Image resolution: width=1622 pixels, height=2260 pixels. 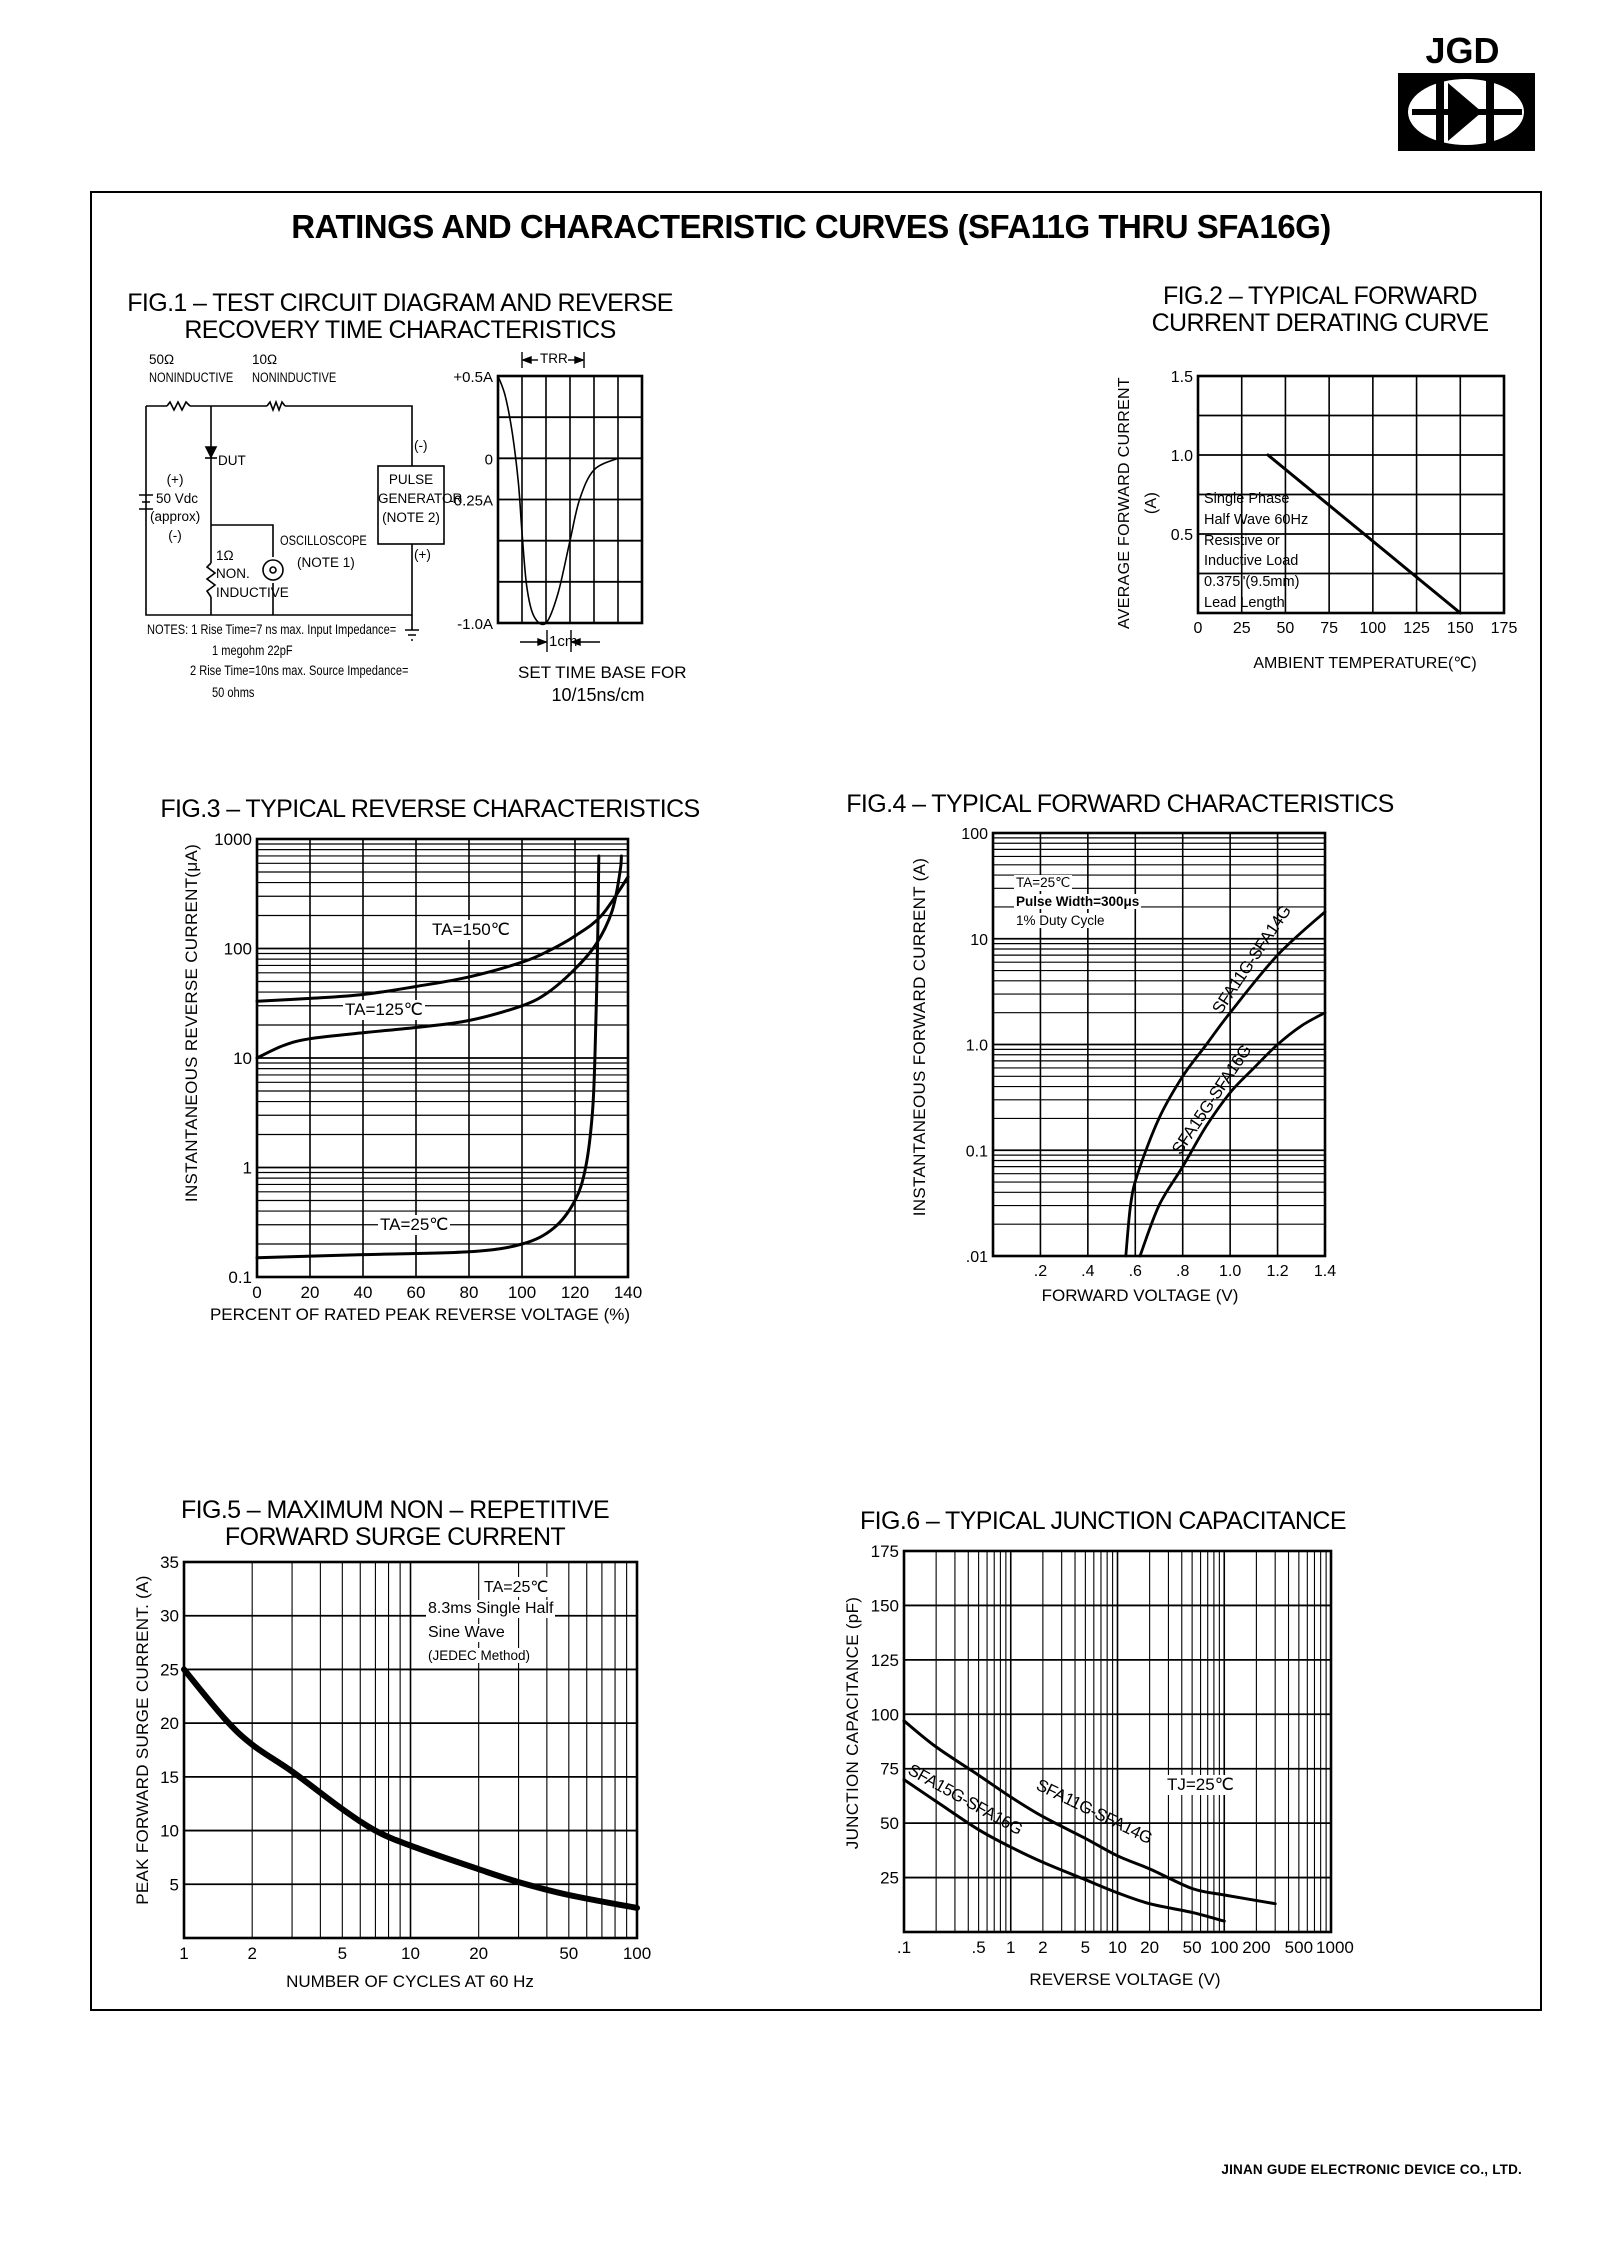 I want to click on x-tick-label: 125, so click(x=1416, y=628).